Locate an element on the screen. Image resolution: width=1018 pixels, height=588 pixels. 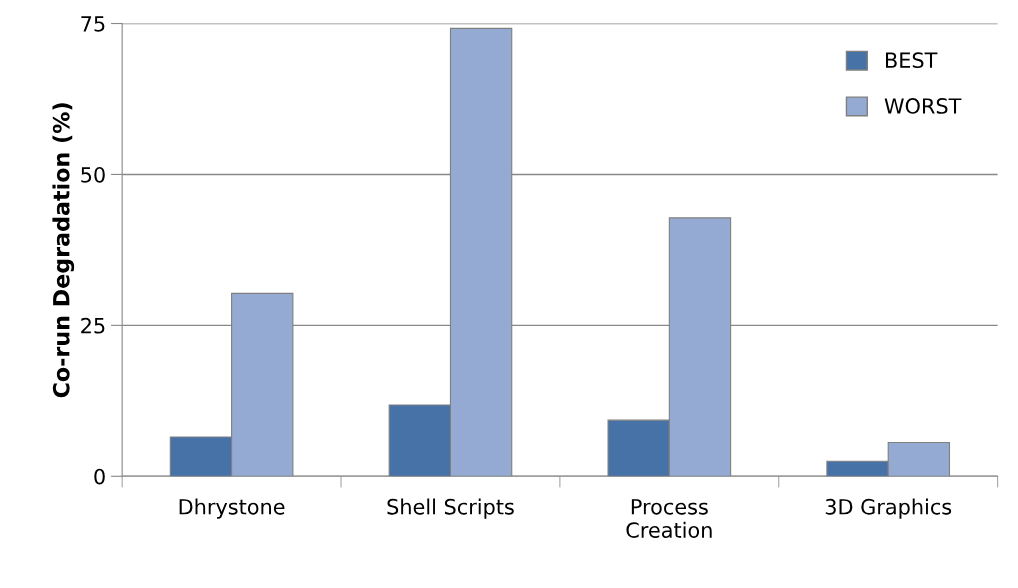
x-tick-label: Process Creation is located at coordinates (669, 518).